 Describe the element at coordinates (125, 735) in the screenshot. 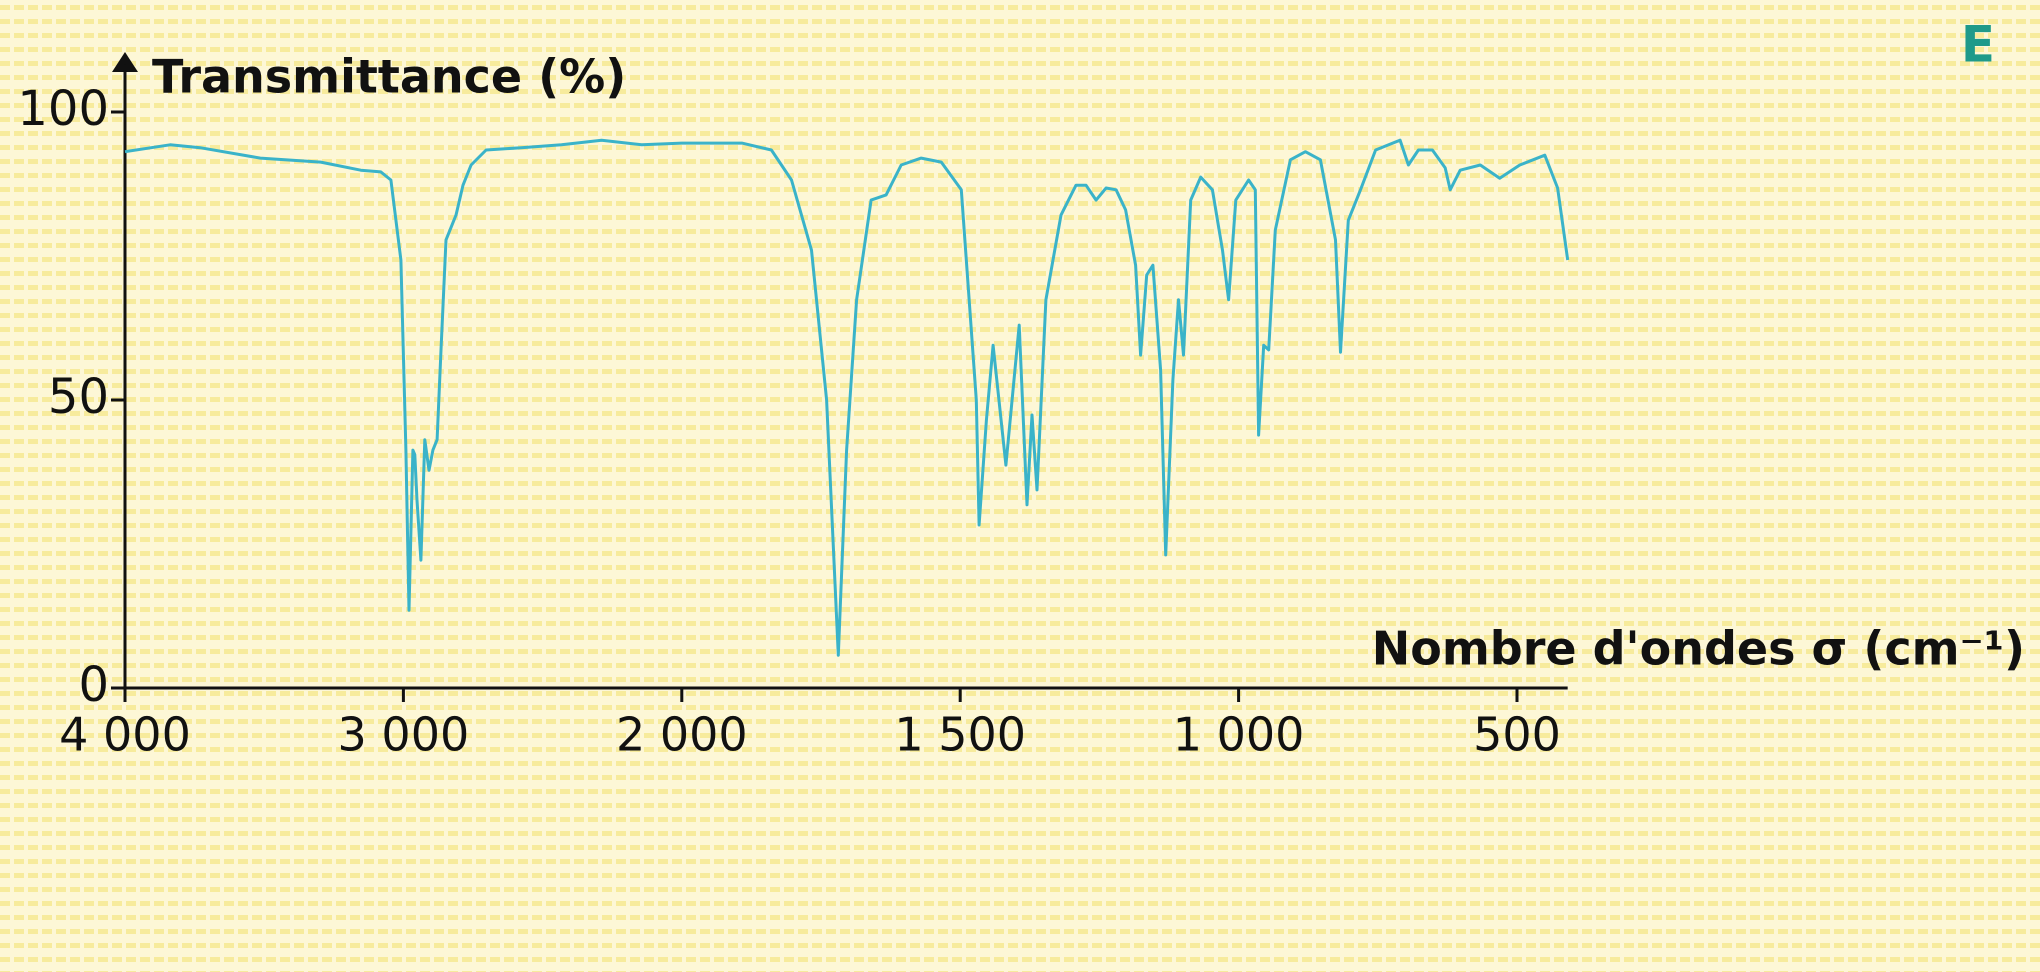

I see `x-tick-label: 4 000` at that location.